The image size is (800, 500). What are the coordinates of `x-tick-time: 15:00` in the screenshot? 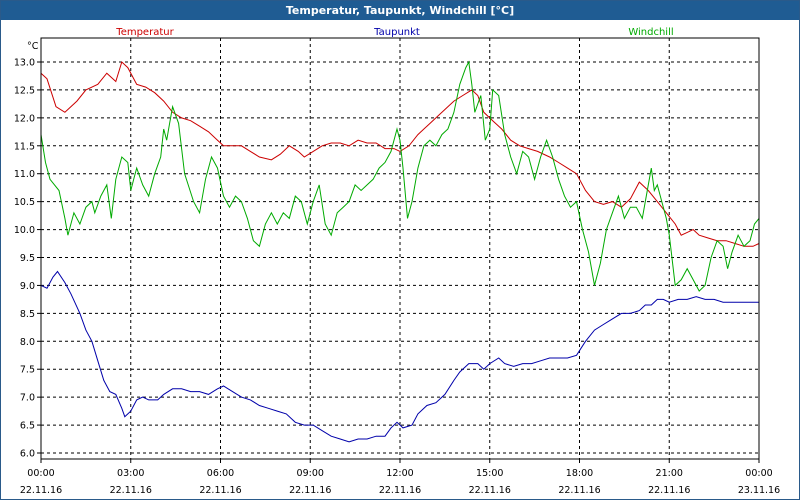 It's located at (489, 473).